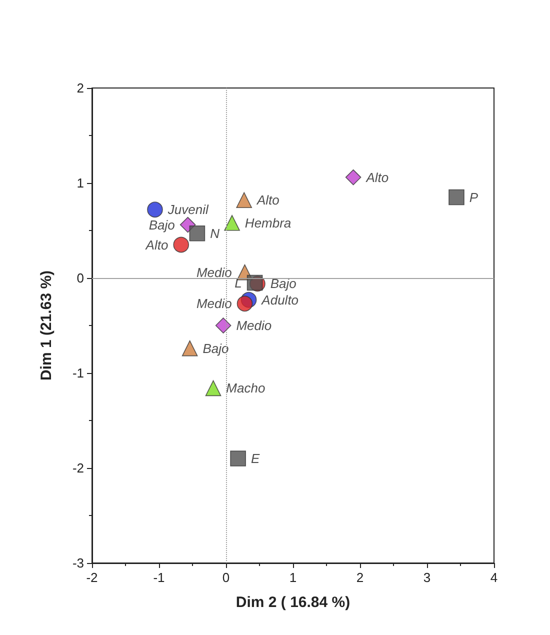 The width and height of the screenshot is (550, 635). I want to click on x-tick-label: 1, so click(293, 577).